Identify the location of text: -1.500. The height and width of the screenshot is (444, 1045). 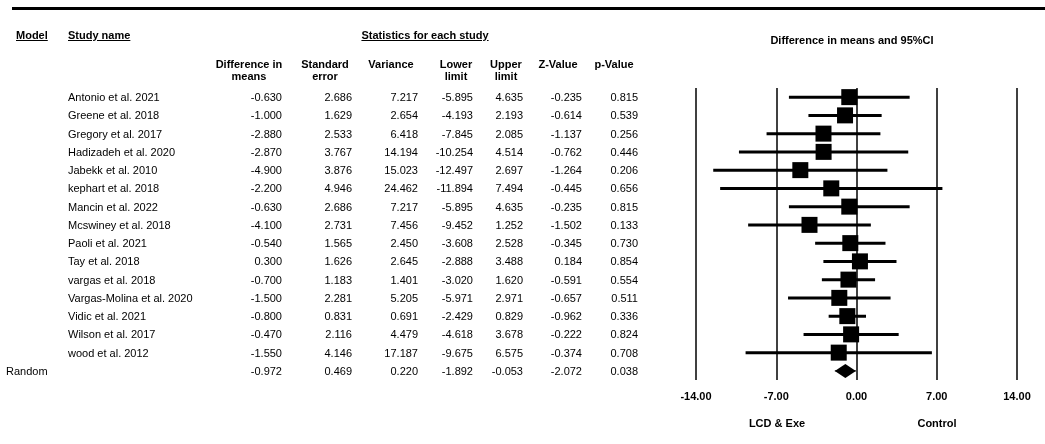
(266, 297).